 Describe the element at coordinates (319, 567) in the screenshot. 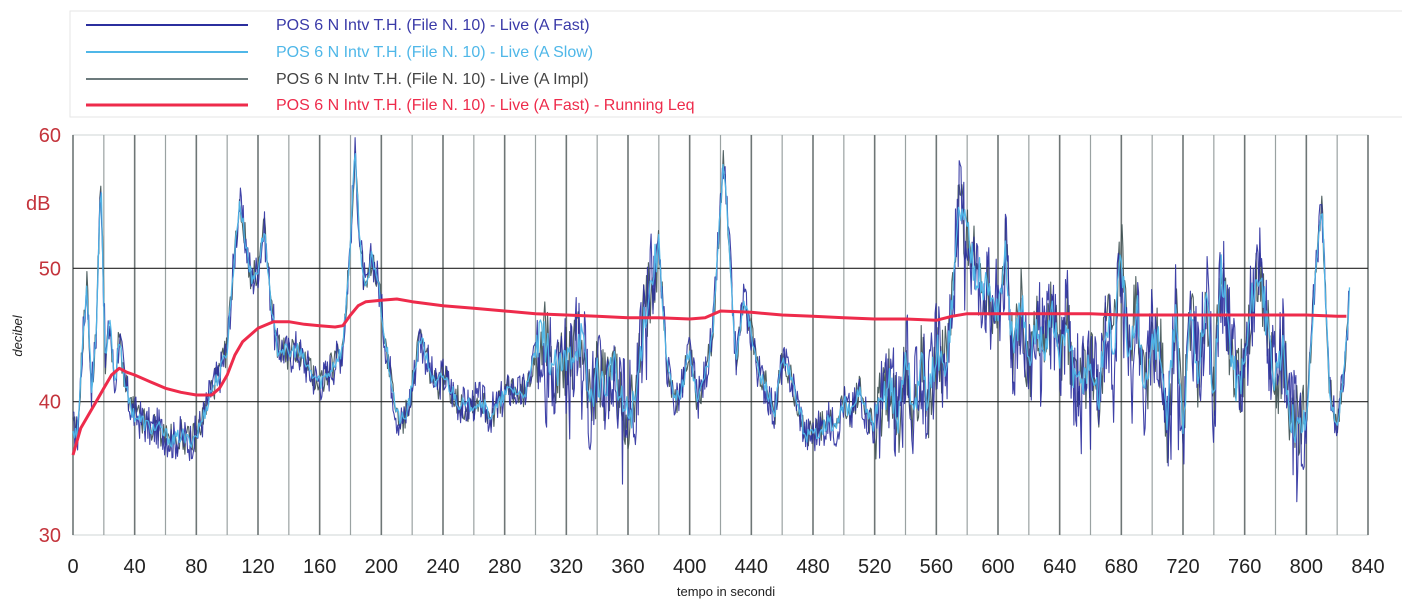

I see `x-tick-label: 160` at that location.